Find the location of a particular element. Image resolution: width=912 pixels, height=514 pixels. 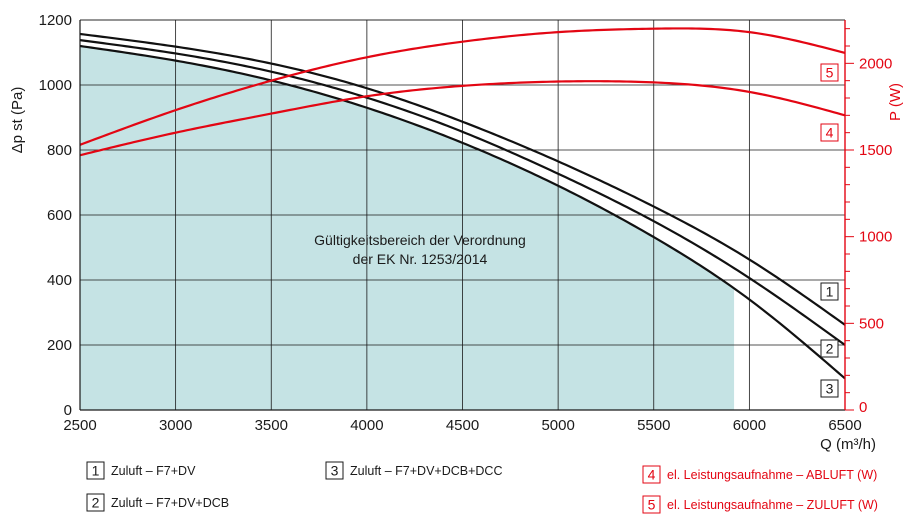

curve-tag-1-box is located at coordinates (829, 291).